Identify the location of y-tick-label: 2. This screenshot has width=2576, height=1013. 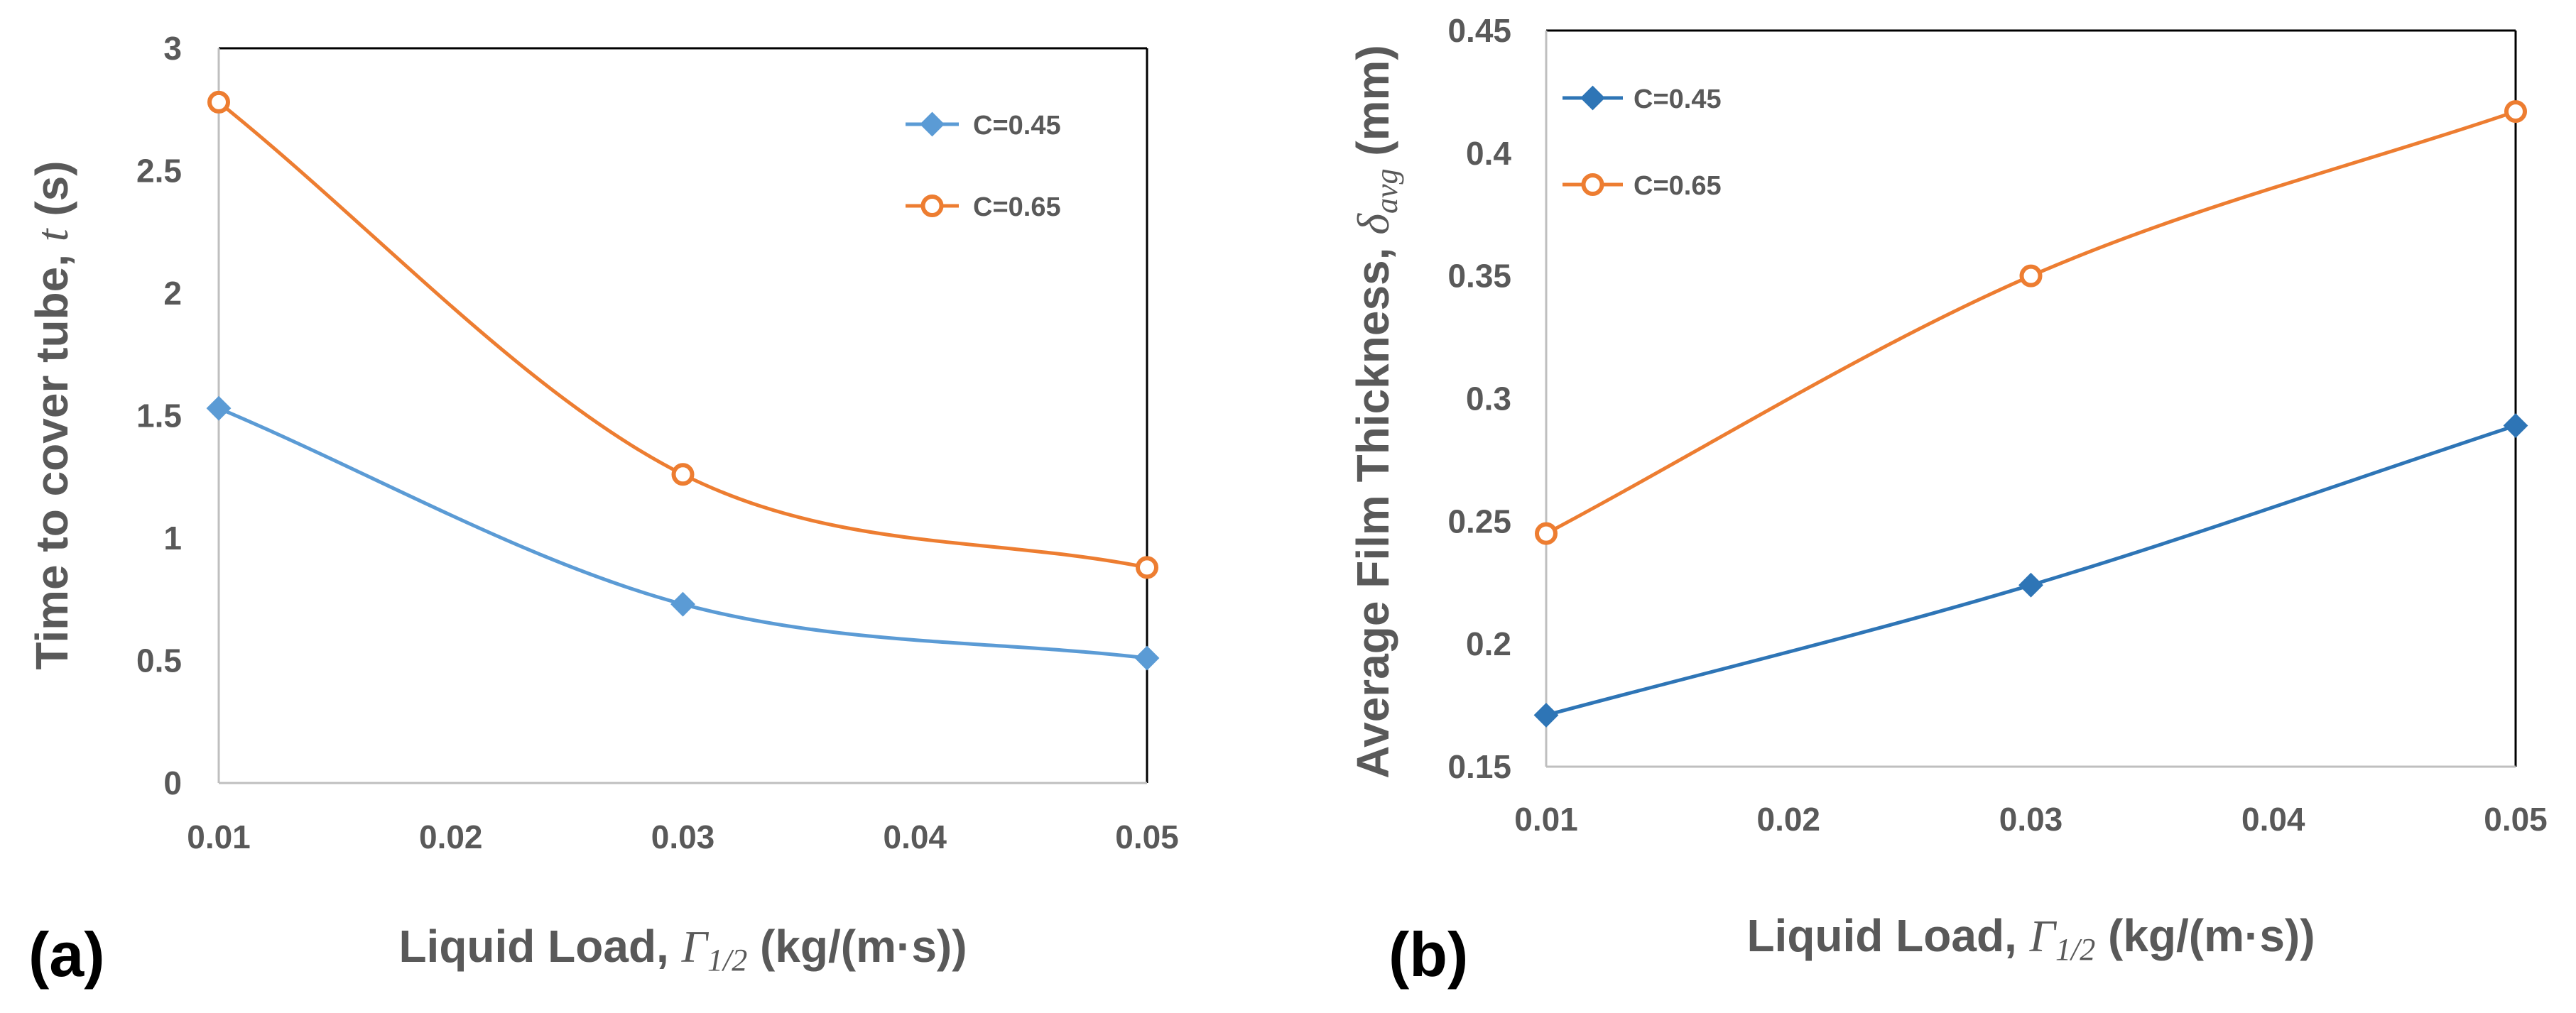
(172, 293).